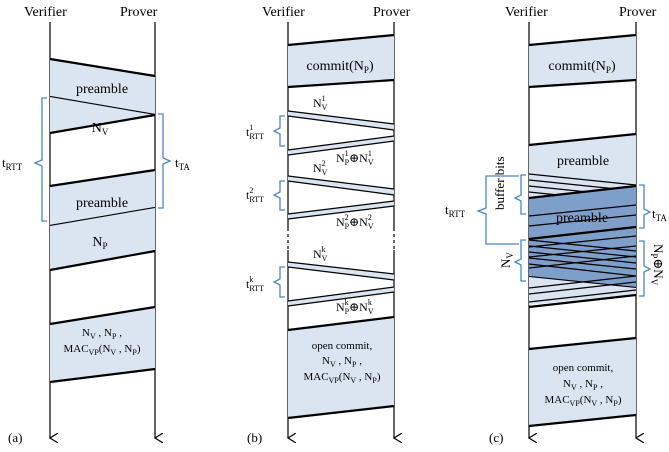 This screenshot has height=452, width=669. What do you see at coordinates (645, 268) in the screenshot?
I see `xor-brace` at bounding box center [645, 268].